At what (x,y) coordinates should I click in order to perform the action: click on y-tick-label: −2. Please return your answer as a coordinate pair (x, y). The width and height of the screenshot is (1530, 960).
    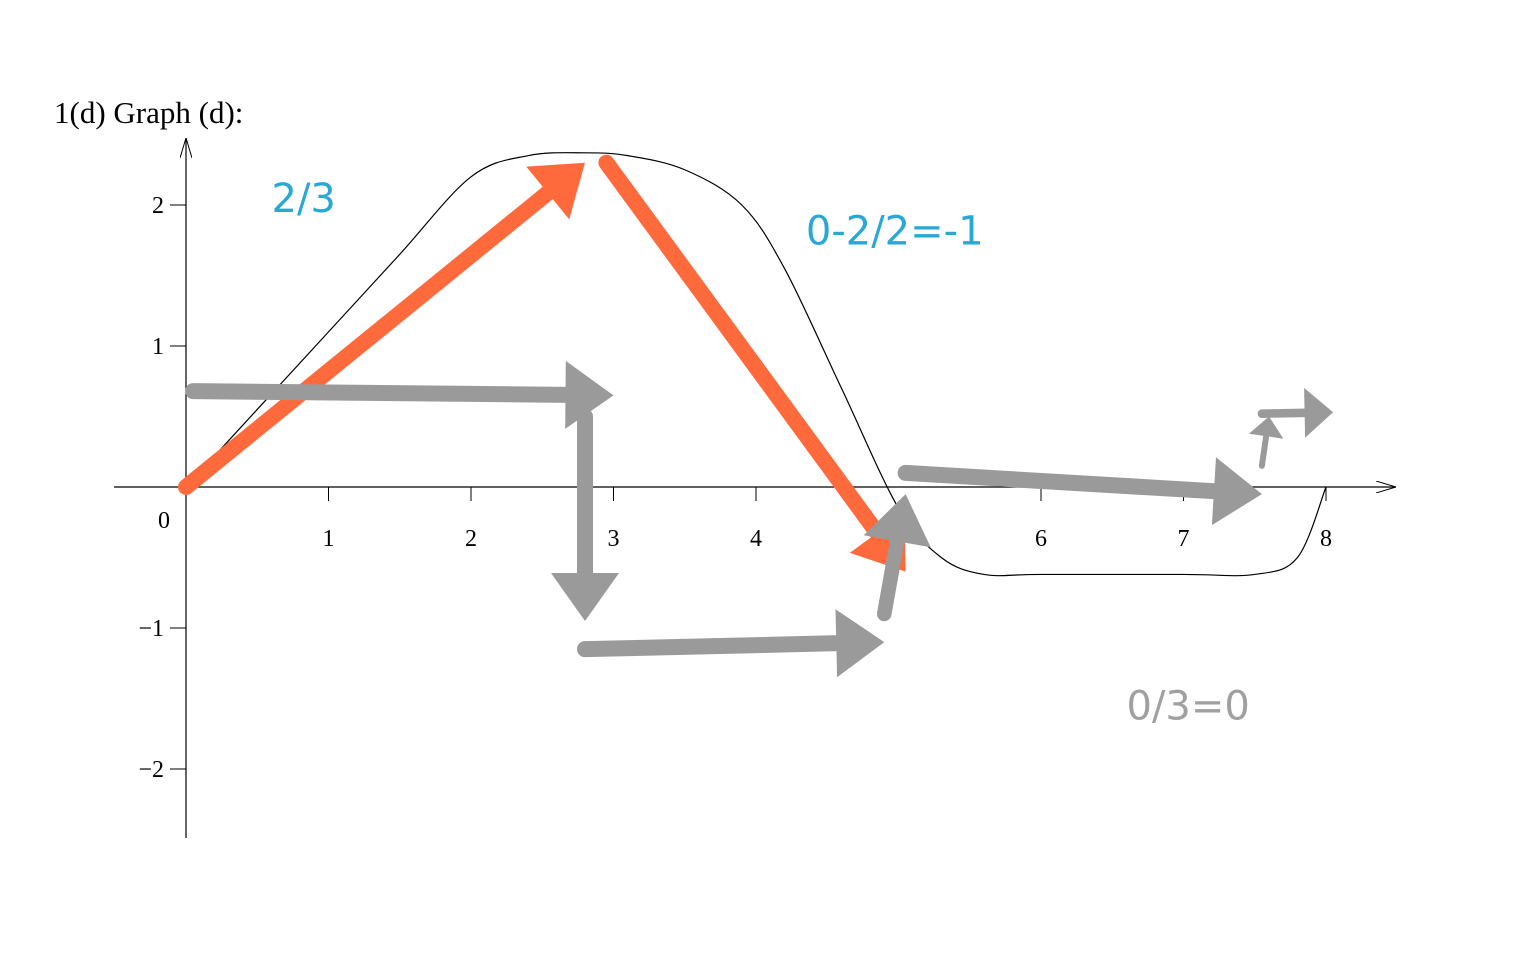
    Looking at the image, I should click on (151, 770).